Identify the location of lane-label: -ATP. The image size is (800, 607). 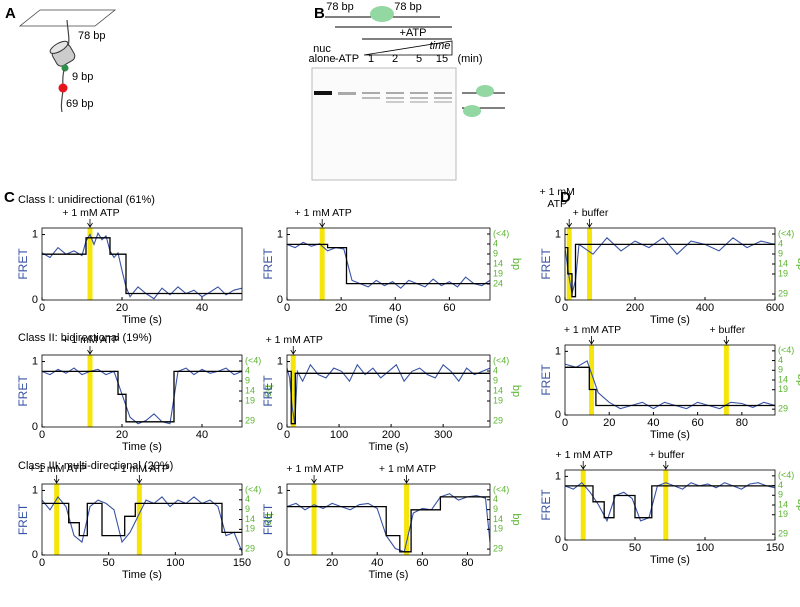
(347, 59).